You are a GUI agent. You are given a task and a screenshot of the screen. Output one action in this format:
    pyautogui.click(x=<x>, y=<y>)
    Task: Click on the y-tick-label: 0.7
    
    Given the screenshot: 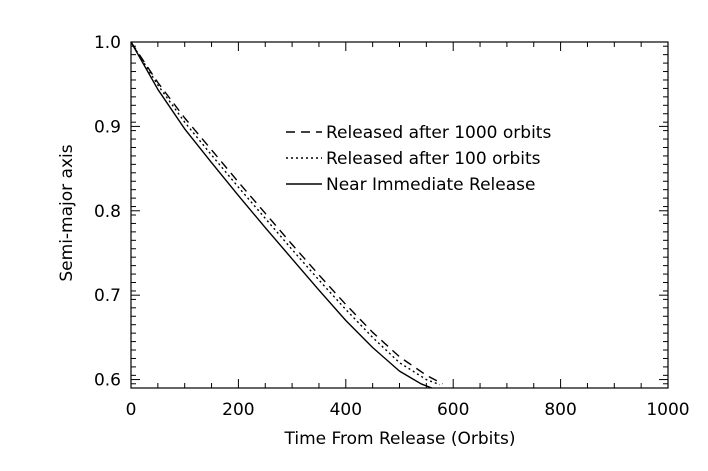 What is the action you would take?
    pyautogui.click(x=107, y=296)
    